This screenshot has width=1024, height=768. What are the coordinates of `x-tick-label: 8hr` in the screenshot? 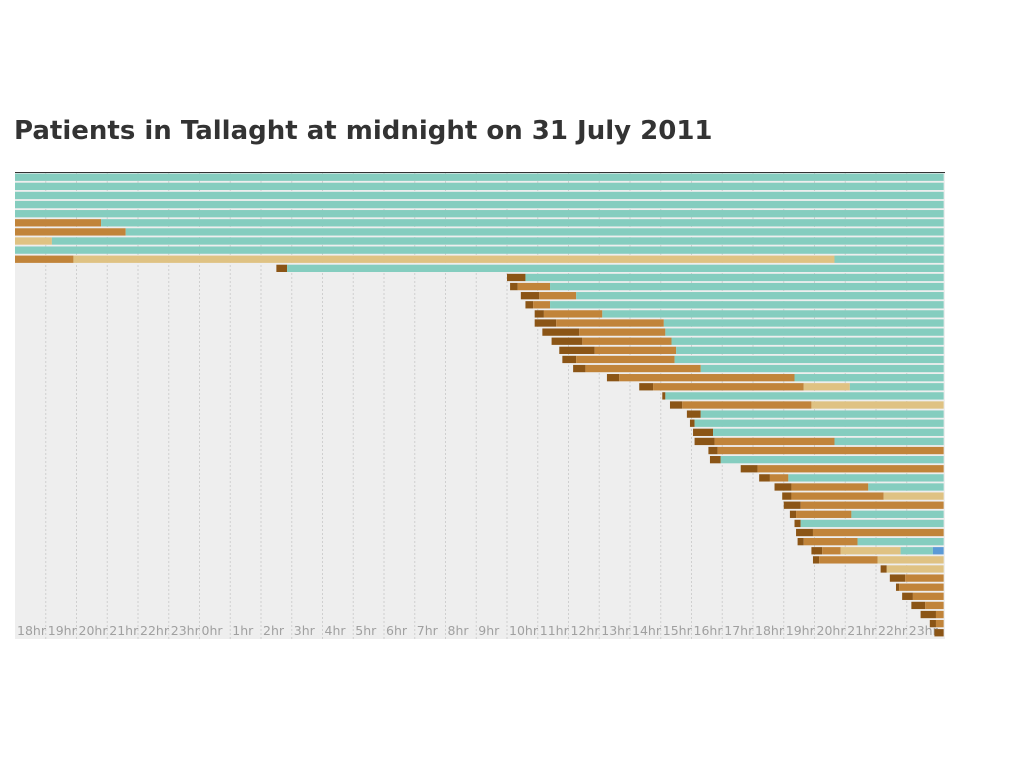 It's located at (459, 630).